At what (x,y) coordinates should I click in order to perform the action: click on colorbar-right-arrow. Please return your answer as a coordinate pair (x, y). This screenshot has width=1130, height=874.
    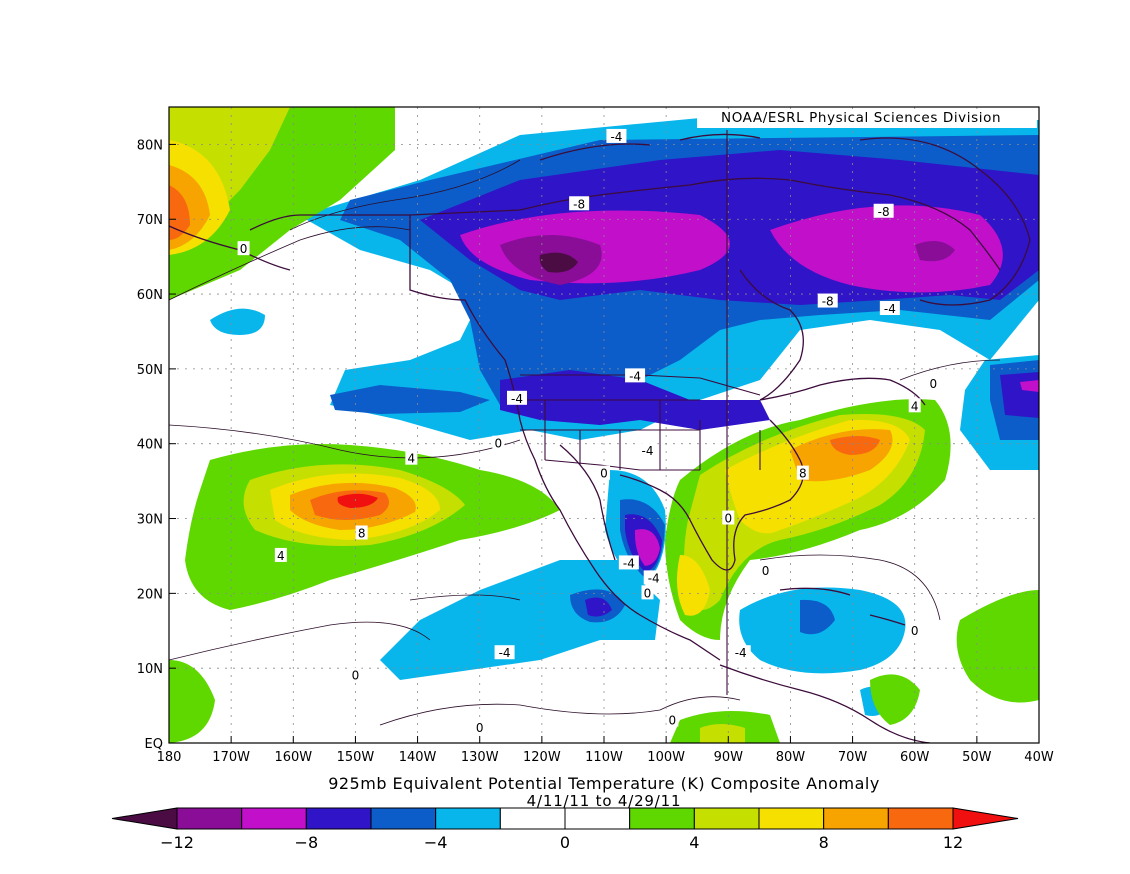
    Looking at the image, I should click on (985, 818).